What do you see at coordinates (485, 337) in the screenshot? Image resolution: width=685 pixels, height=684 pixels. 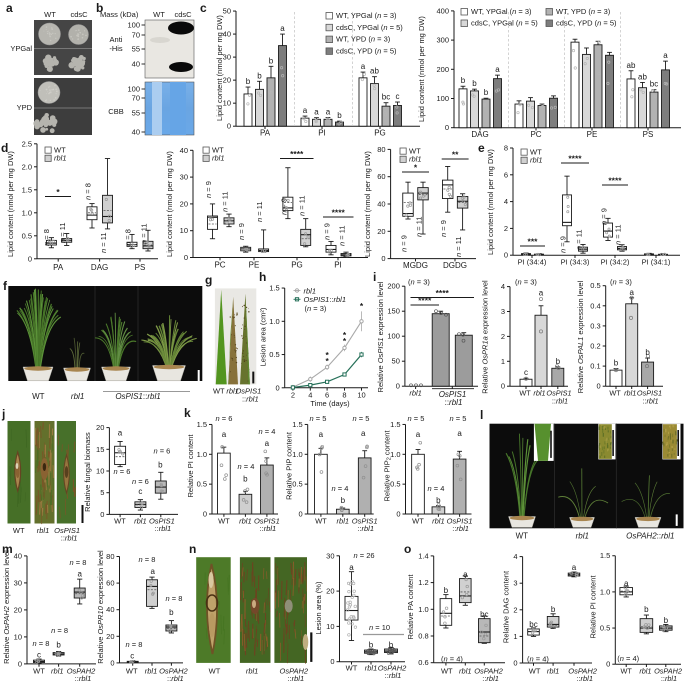 I see `svg-text:Relative OsPR1a expression lev: Relative OsPR1a expression level` at bounding box center [485, 337].